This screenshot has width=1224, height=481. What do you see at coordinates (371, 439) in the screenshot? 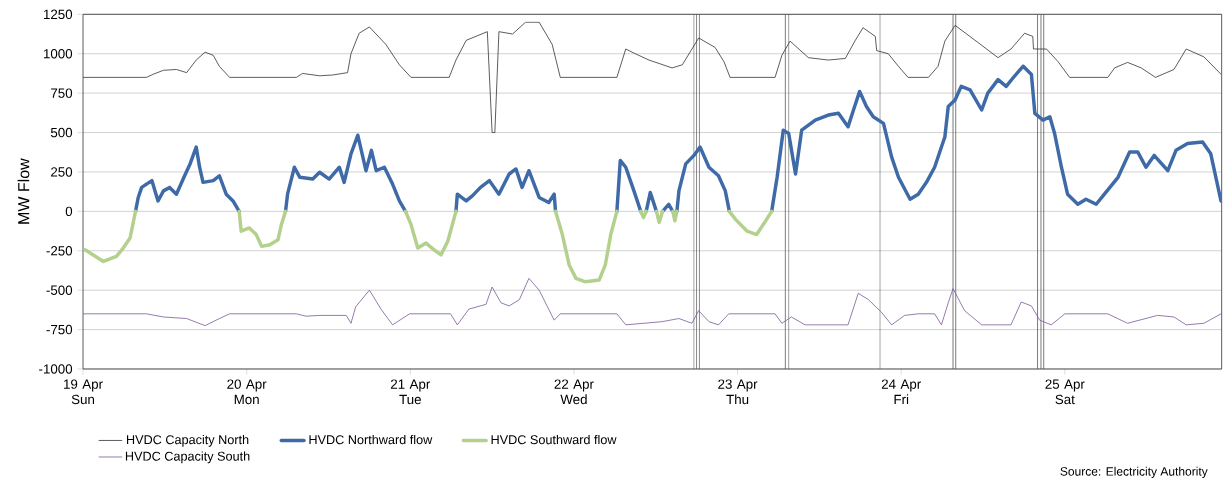
I see `legend-label: HVDC Northward flow` at bounding box center [371, 439].